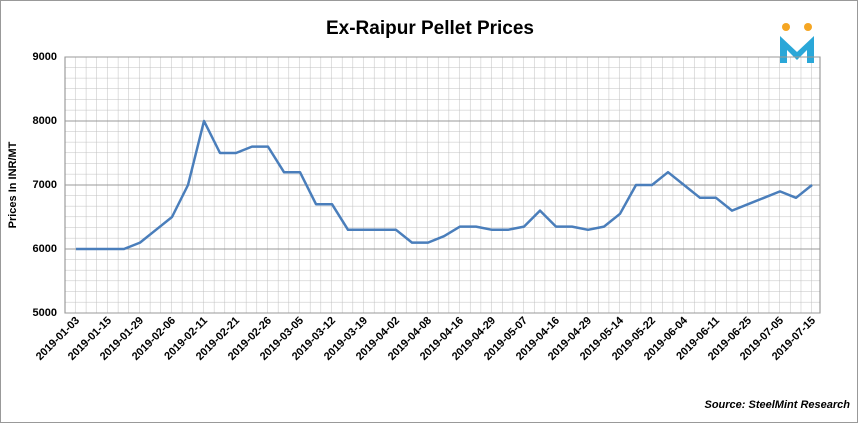 The height and width of the screenshot is (423, 858). Describe the element at coordinates (45, 249) in the screenshot. I see `y-tick-label: 6000` at that location.